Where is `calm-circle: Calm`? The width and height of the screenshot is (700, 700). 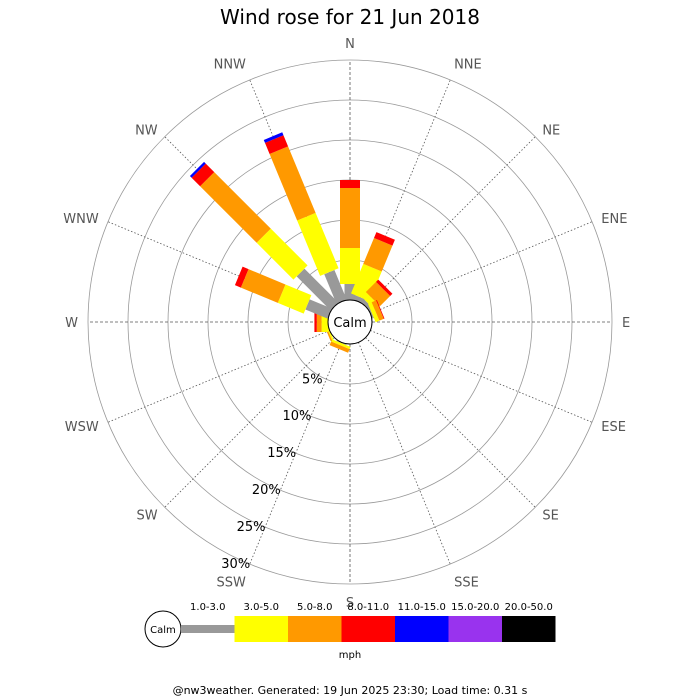
calm-circle: Calm is located at coordinates (350, 322).